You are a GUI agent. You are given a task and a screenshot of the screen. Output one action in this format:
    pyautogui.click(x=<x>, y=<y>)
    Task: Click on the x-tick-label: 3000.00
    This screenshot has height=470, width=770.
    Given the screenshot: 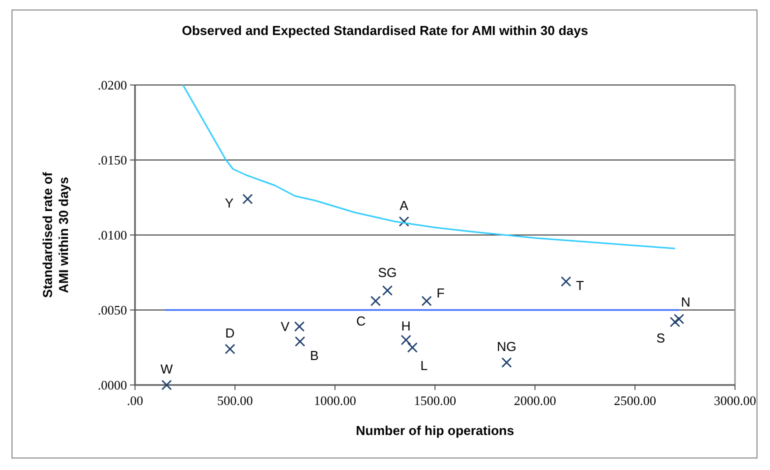 What is the action you would take?
    pyautogui.click(x=735, y=400)
    